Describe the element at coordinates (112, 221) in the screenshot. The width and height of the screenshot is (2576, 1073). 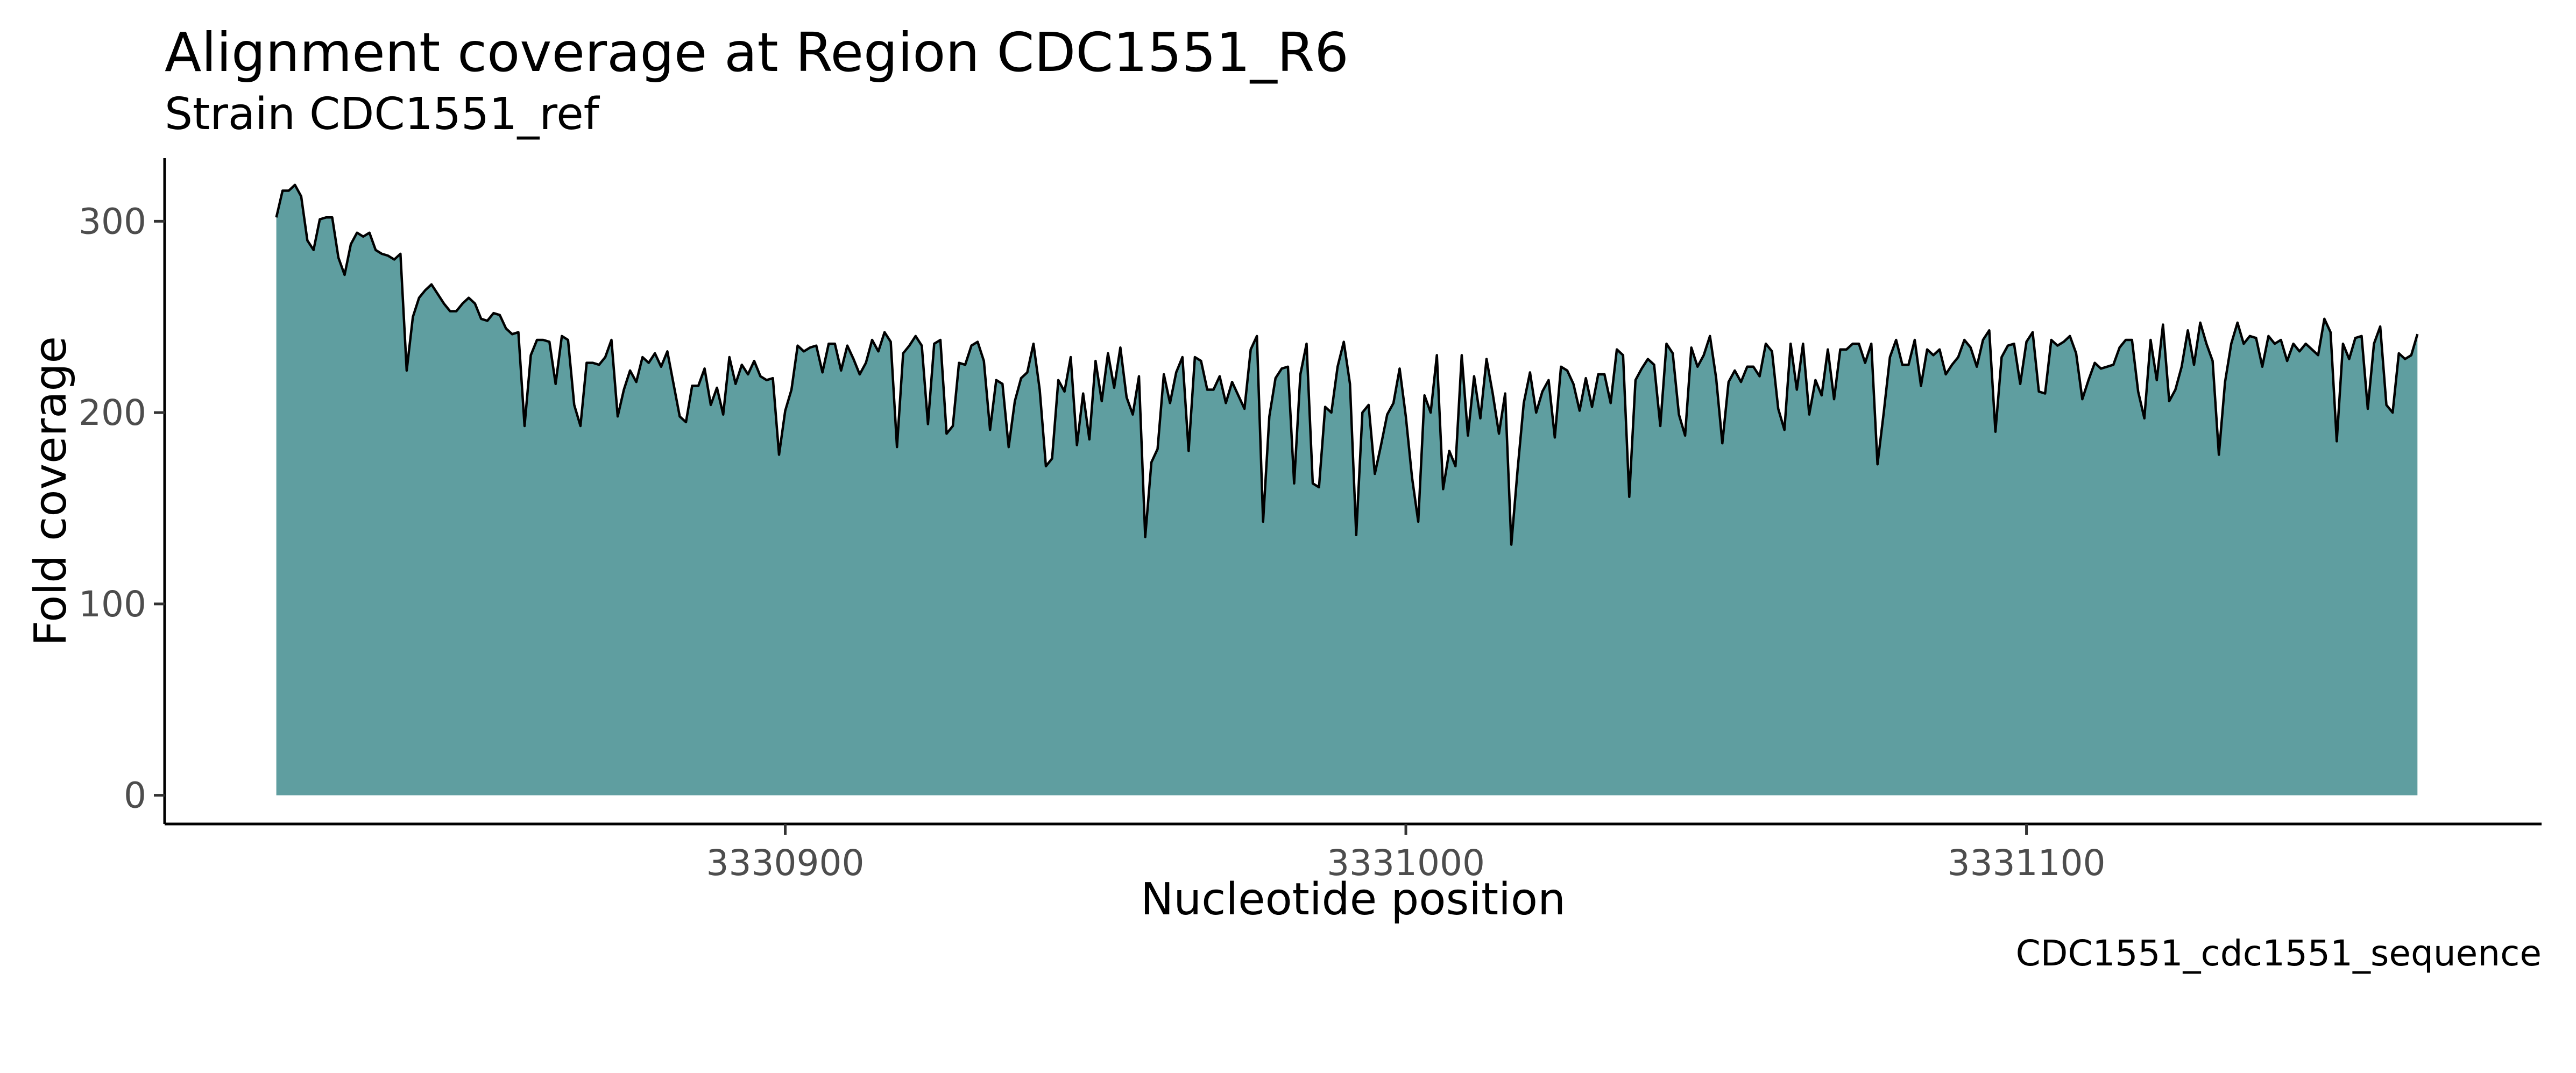
I see `y-tick-label: 300` at that location.